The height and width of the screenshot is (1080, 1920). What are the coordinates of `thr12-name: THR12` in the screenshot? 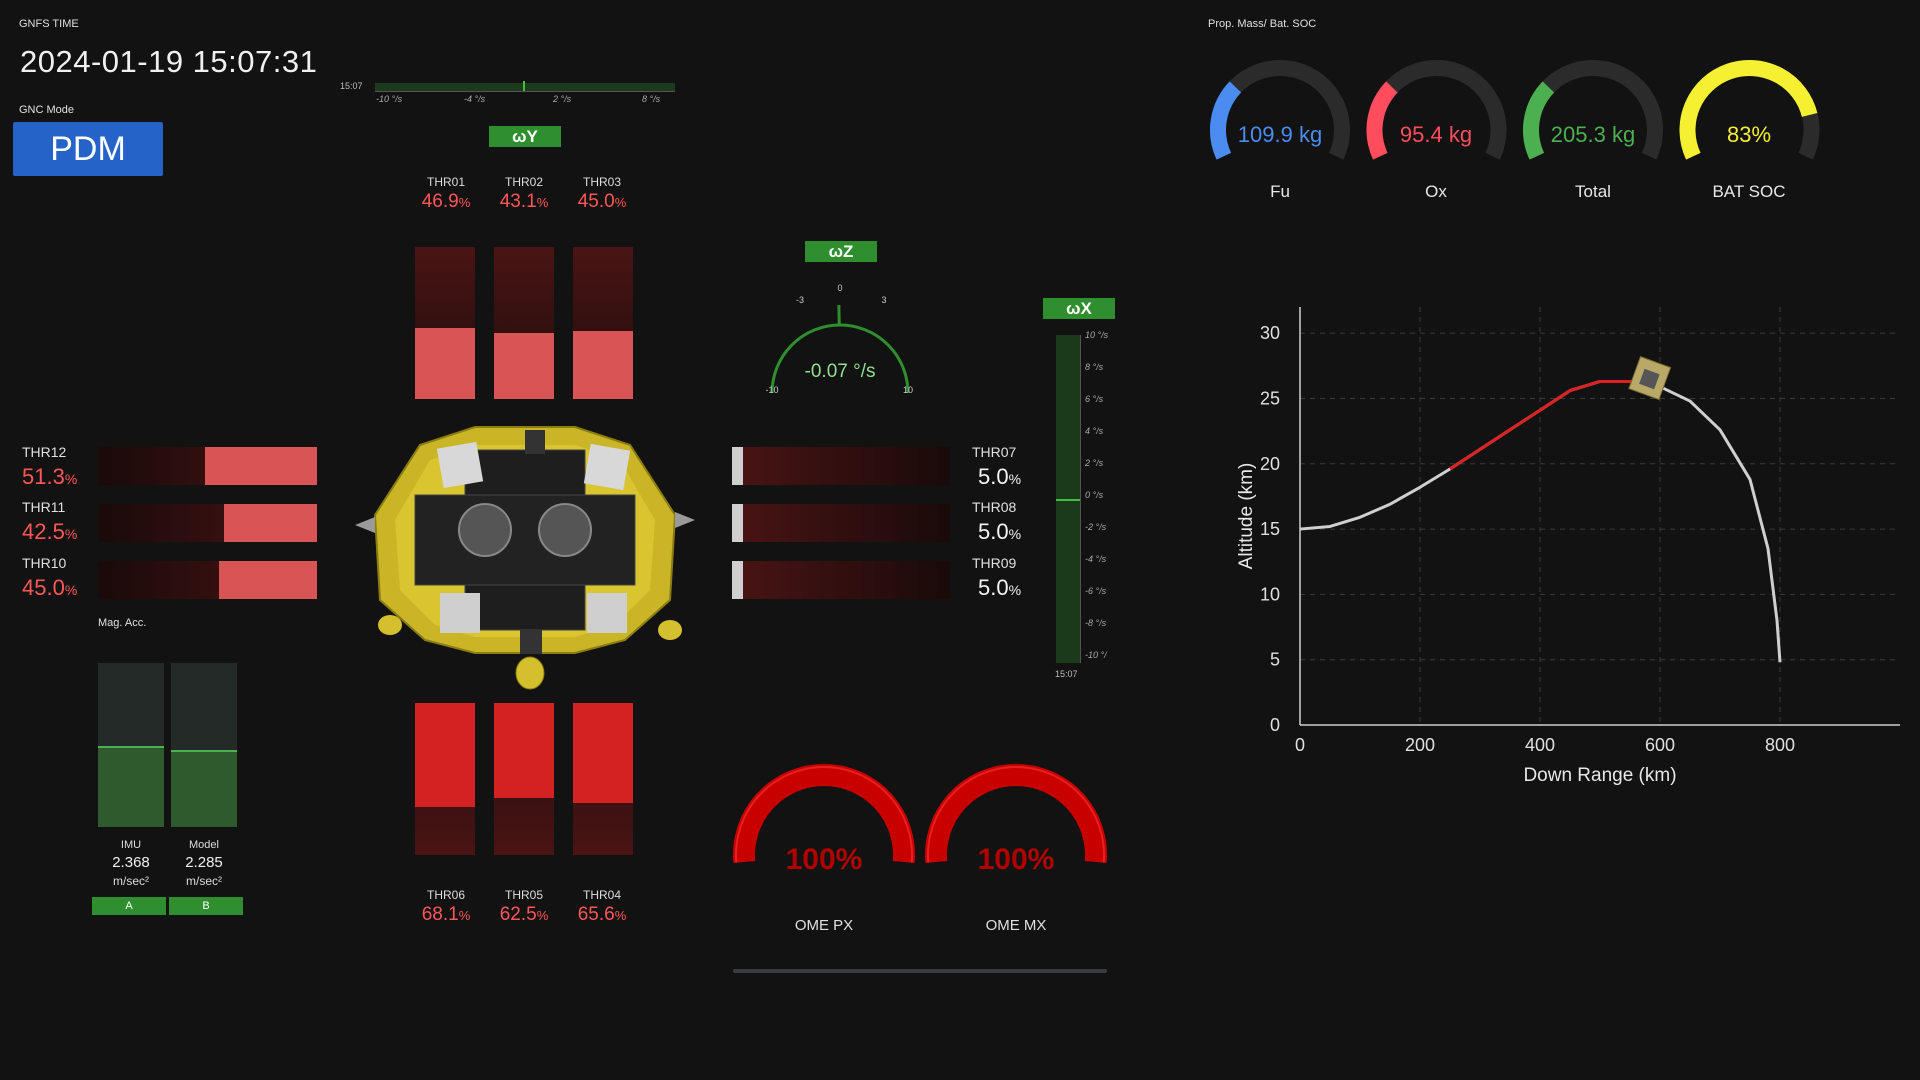 It's located at (44, 452).